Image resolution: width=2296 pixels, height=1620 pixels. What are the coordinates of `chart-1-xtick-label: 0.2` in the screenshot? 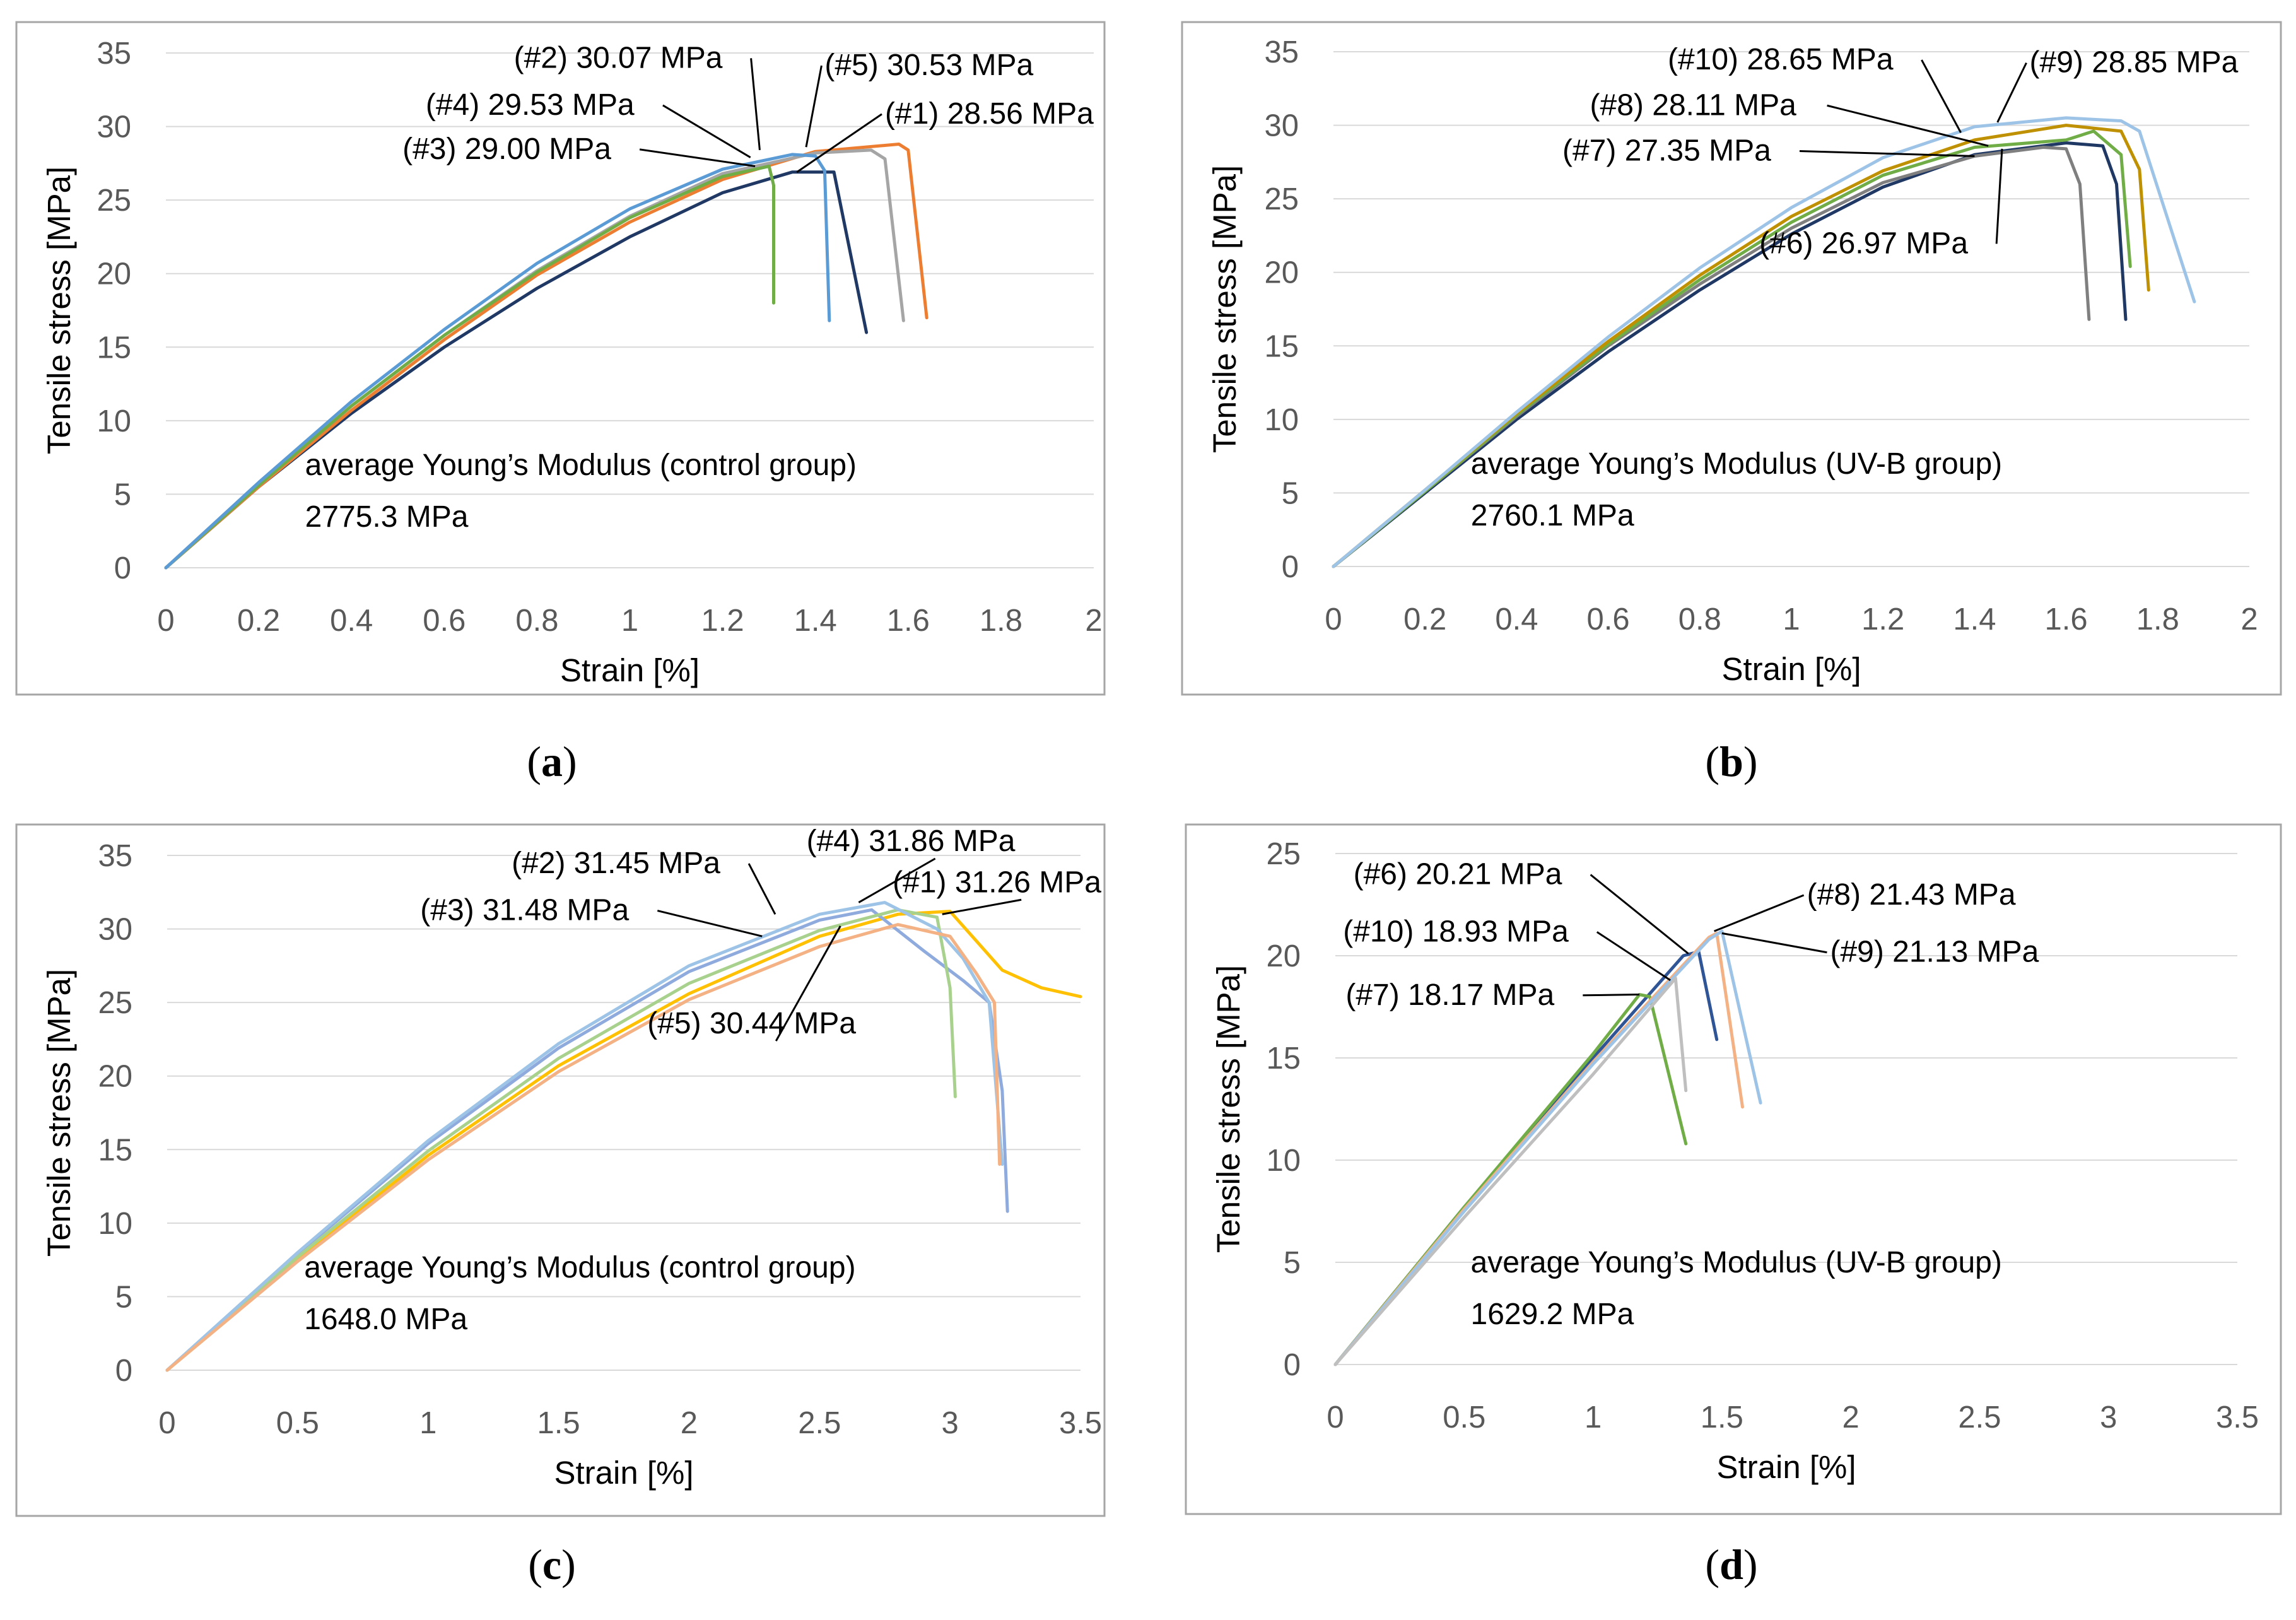 It's located at (258, 621).